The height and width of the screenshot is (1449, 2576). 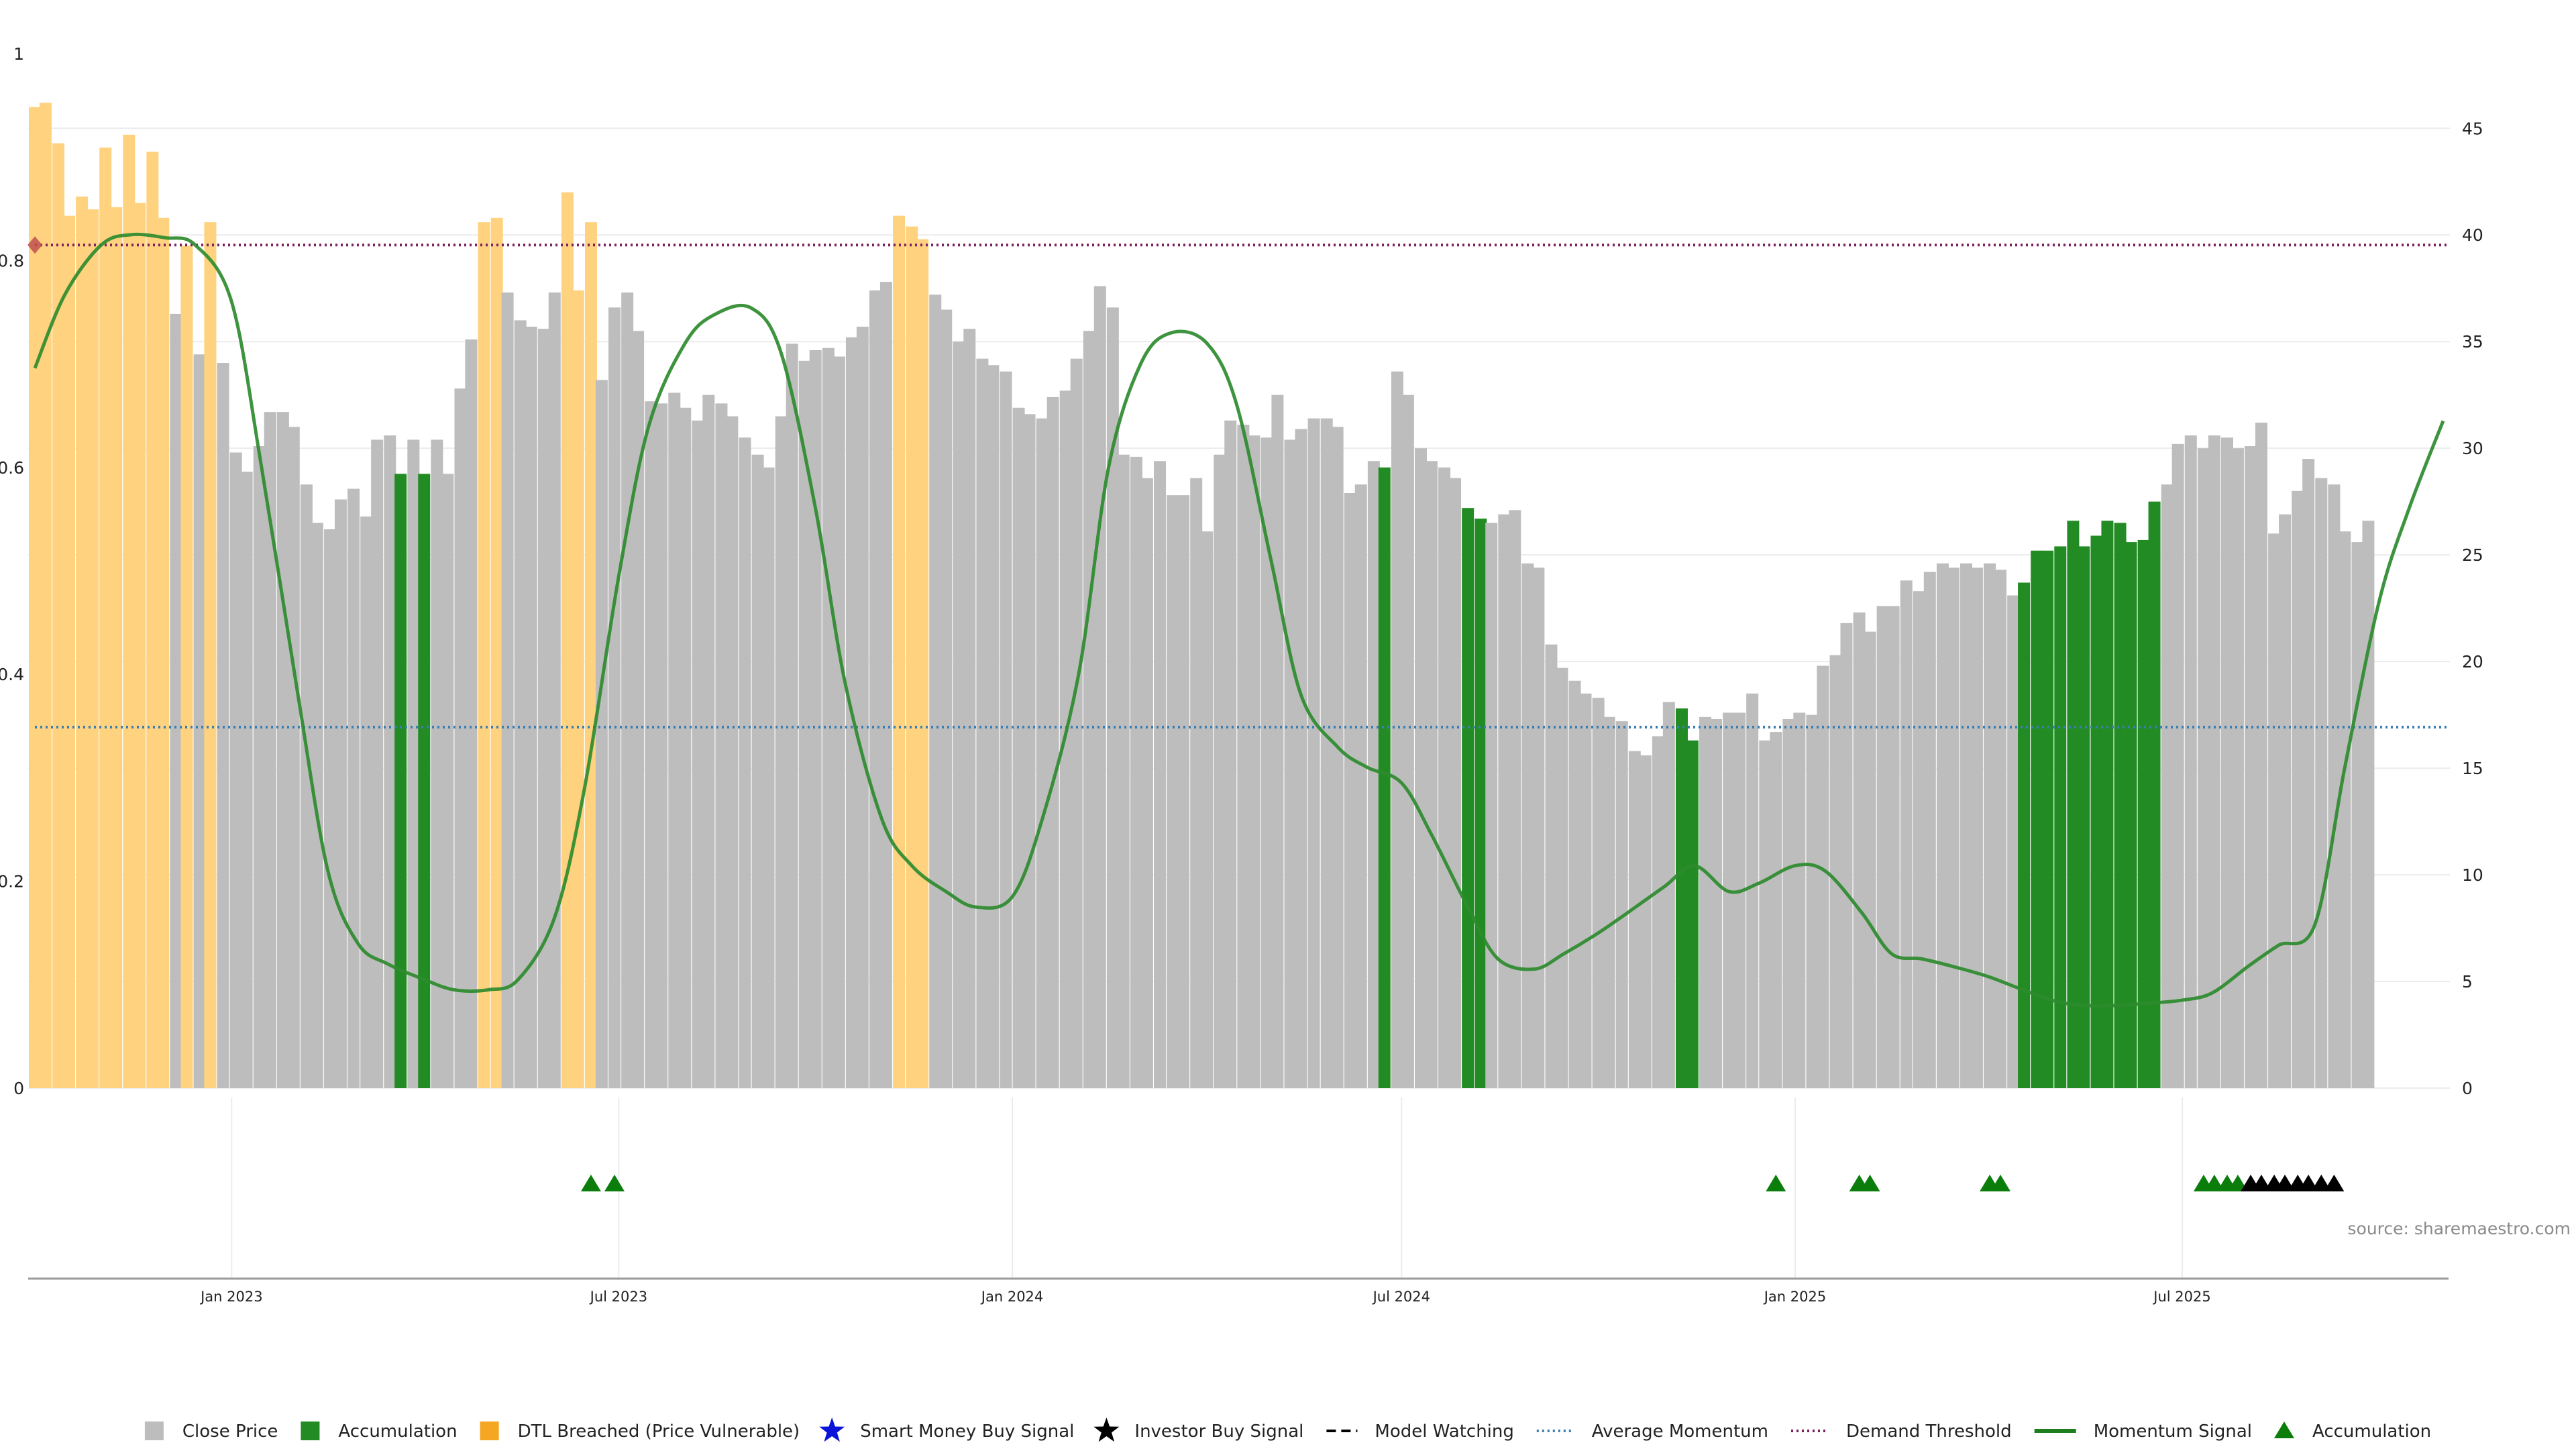 I want to click on legend-label: Close Price, so click(x=230, y=1431).